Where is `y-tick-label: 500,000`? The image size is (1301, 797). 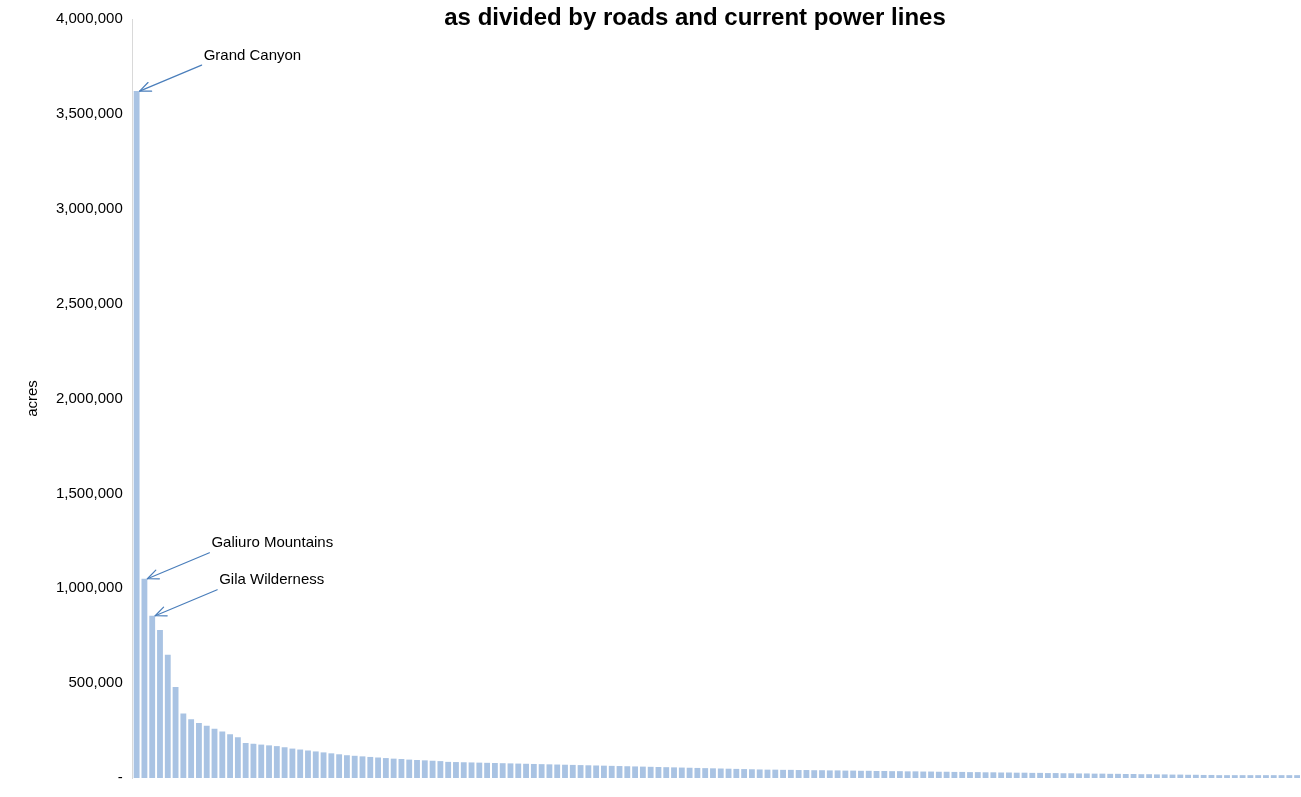
y-tick-label: 500,000 is located at coordinates (95, 682).